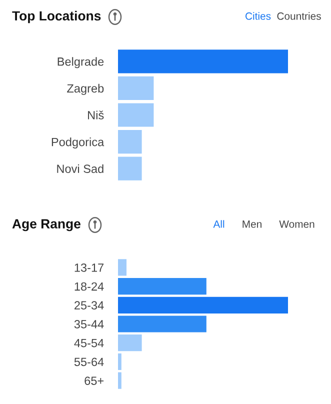 The image size is (331, 404). What do you see at coordinates (94, 380) in the screenshot?
I see `y-tick-label: 65+` at bounding box center [94, 380].